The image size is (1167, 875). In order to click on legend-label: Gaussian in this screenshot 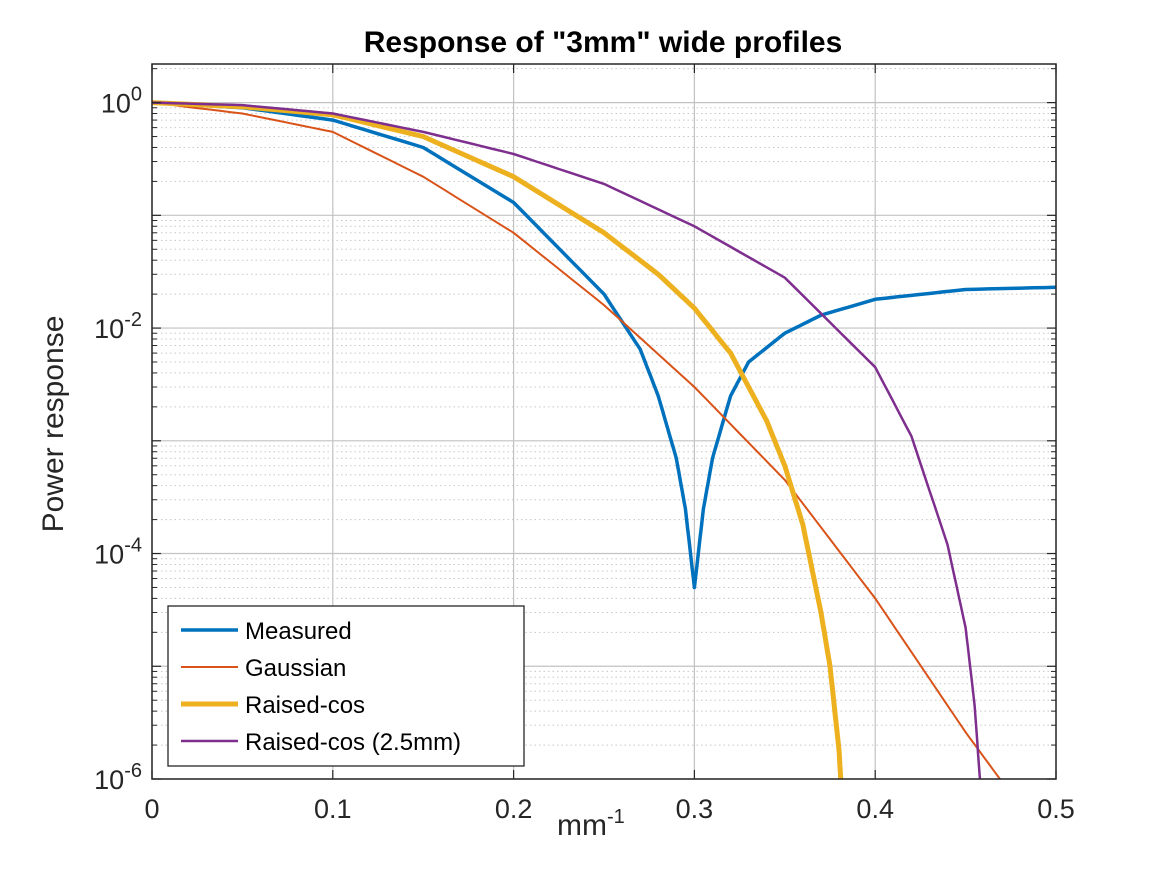, I will do `click(295, 668)`.